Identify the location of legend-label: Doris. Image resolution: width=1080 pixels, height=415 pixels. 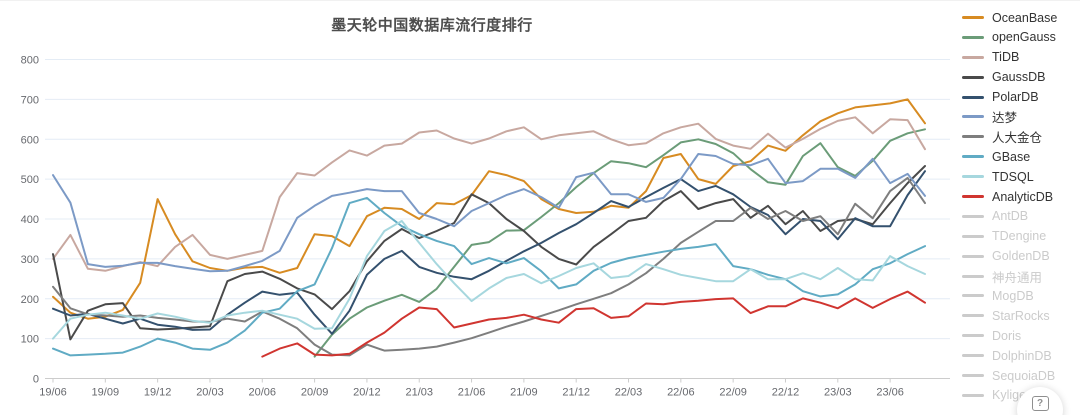
(1007, 335).